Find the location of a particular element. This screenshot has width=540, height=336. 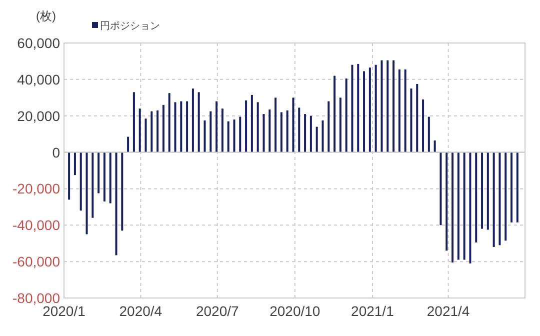

y-tick-label: 60,000 is located at coordinates (38, 43).